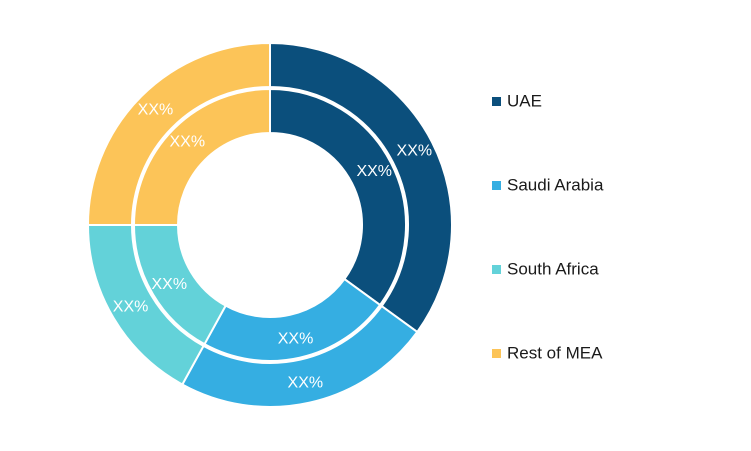 The image size is (751, 451). What do you see at coordinates (374, 171) in the screenshot?
I see `inner-slice-label-0: XX%` at bounding box center [374, 171].